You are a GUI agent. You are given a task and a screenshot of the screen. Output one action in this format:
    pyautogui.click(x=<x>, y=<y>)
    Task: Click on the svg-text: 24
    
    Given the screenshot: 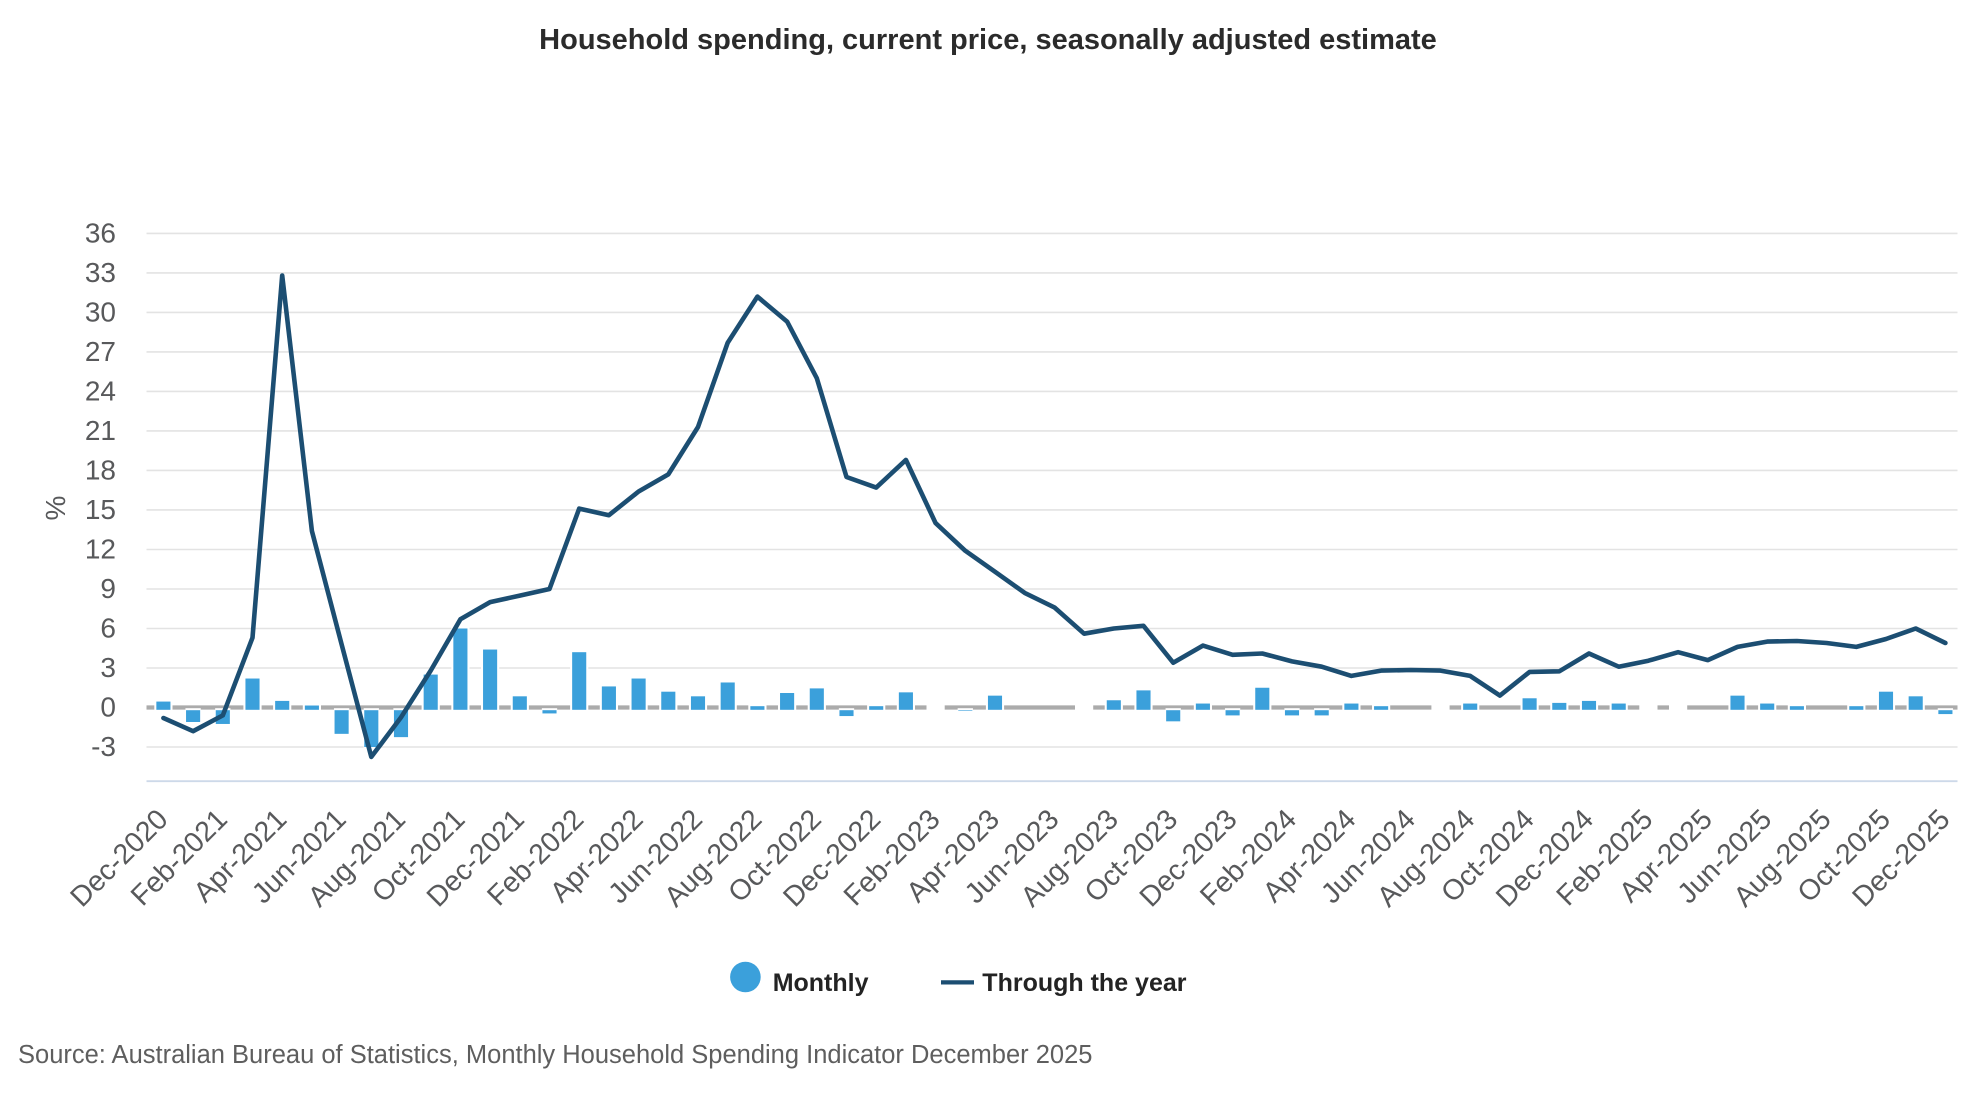 What is the action you would take?
    pyautogui.click(x=100, y=390)
    